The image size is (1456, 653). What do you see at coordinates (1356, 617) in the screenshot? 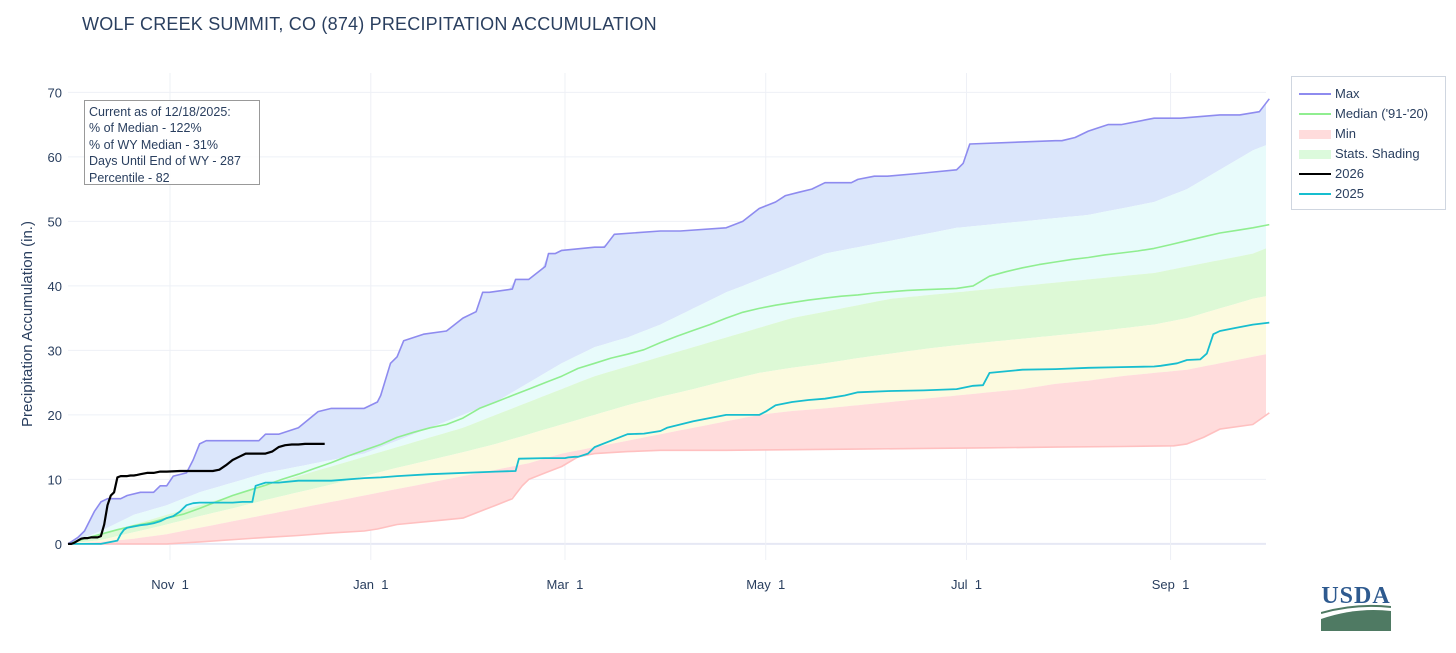
I see `usda-logo-hills` at bounding box center [1356, 617].